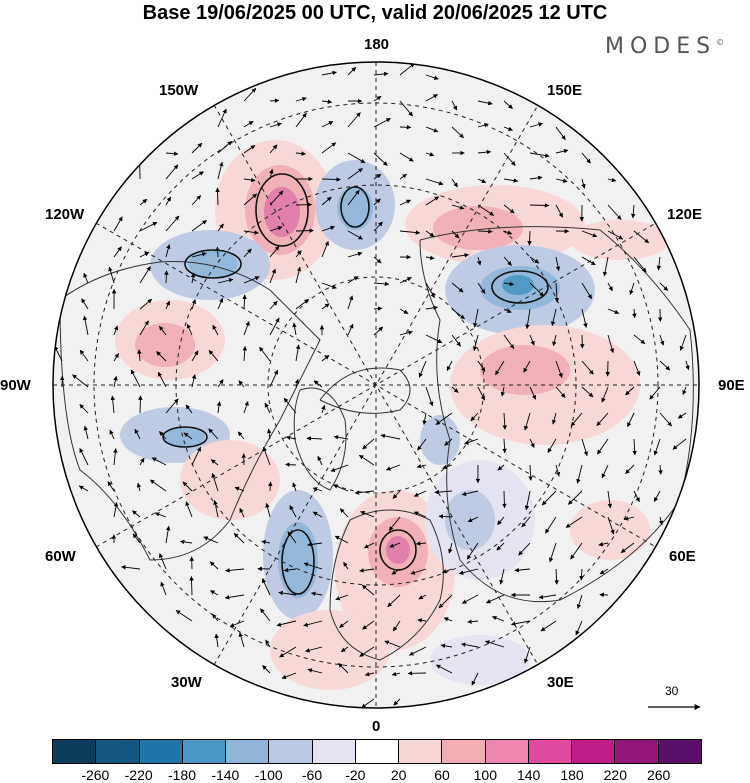  Describe the element at coordinates (186, 682) in the screenshot. I see `label-lon-30w: 30W` at that location.